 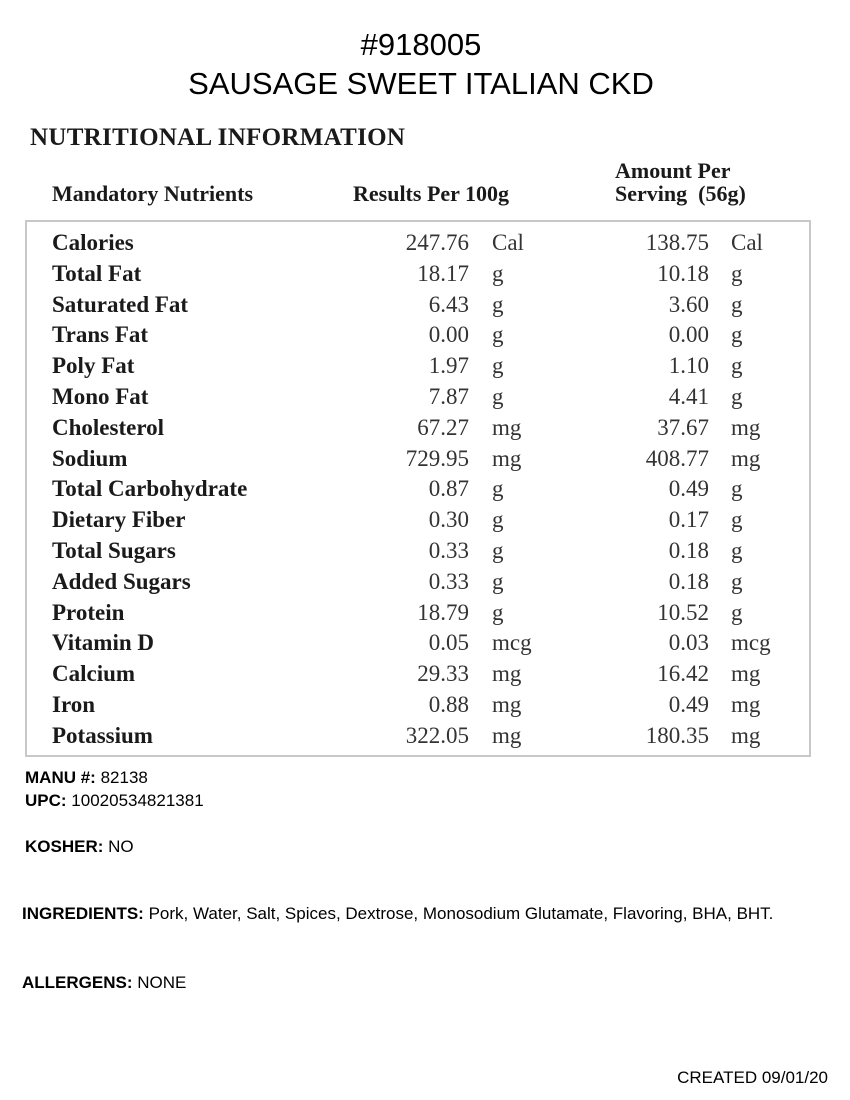 I want to click on per-100g-value: 0.05, so click(x=448, y=643).